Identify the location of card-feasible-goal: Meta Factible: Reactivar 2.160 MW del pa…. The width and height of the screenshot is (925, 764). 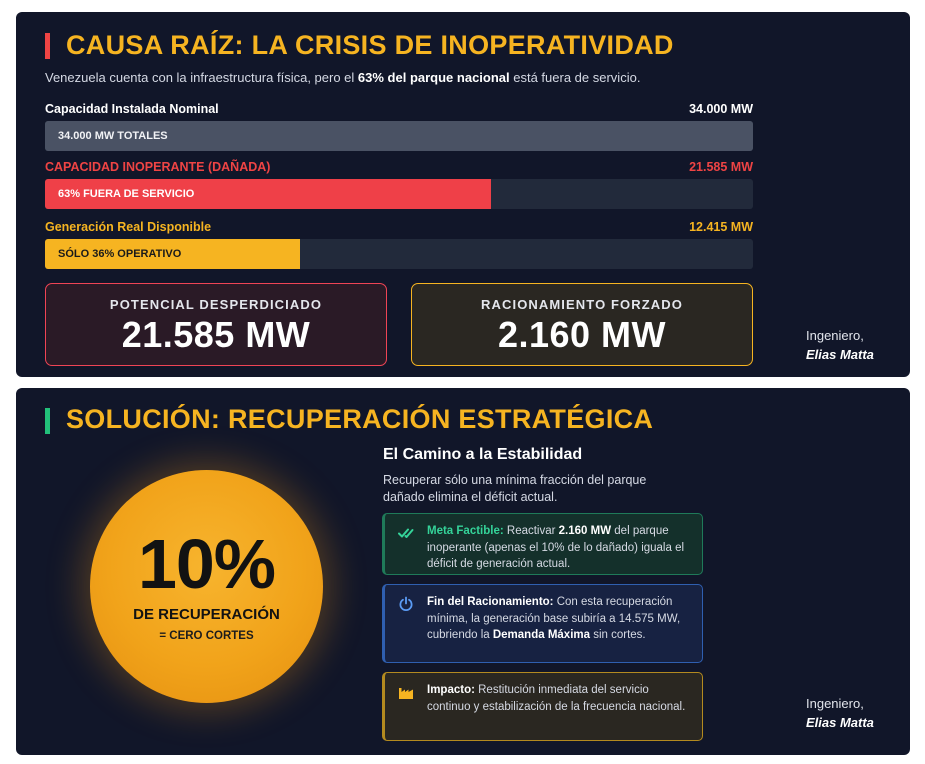
(542, 544).